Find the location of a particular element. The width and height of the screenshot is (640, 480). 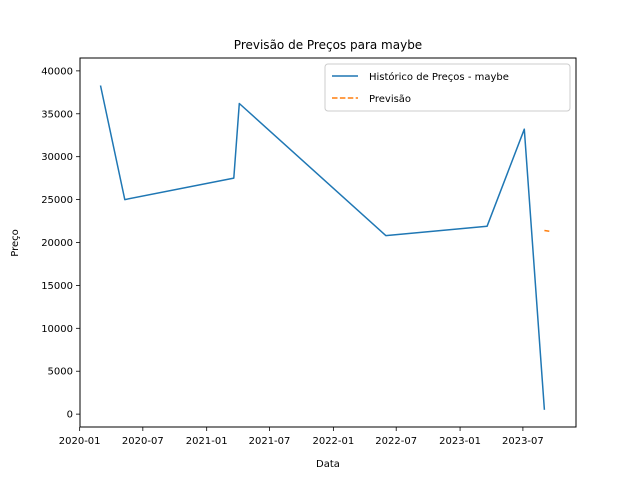

legend-box is located at coordinates (447, 87).